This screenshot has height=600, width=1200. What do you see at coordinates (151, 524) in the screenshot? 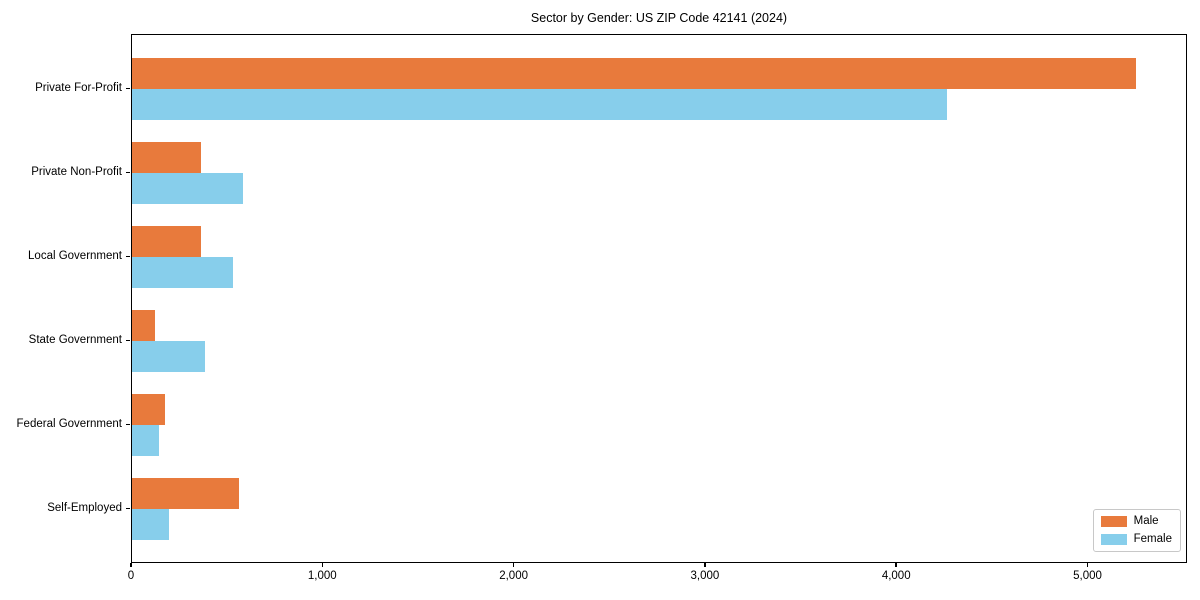
I see `bar-female-self-employed` at bounding box center [151, 524].